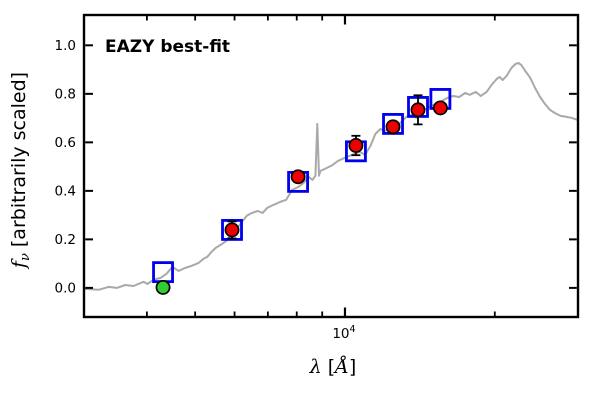 The height and width of the screenshot is (400, 600). I want to click on x-axis-label: λ [Å], so click(333, 367).